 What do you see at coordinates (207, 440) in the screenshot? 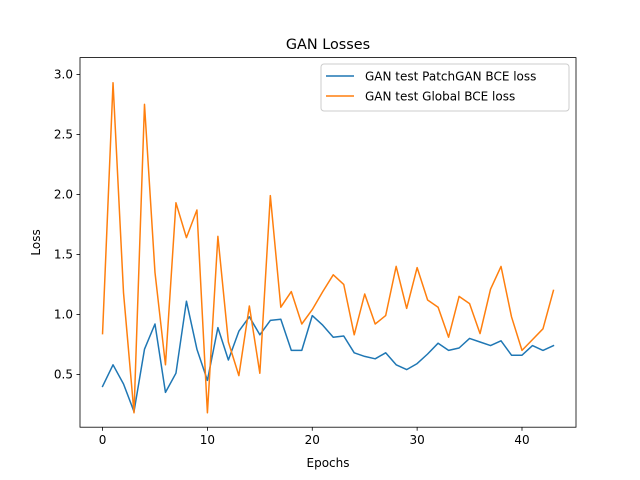
I see `x-tick-label: 10` at bounding box center [207, 440].